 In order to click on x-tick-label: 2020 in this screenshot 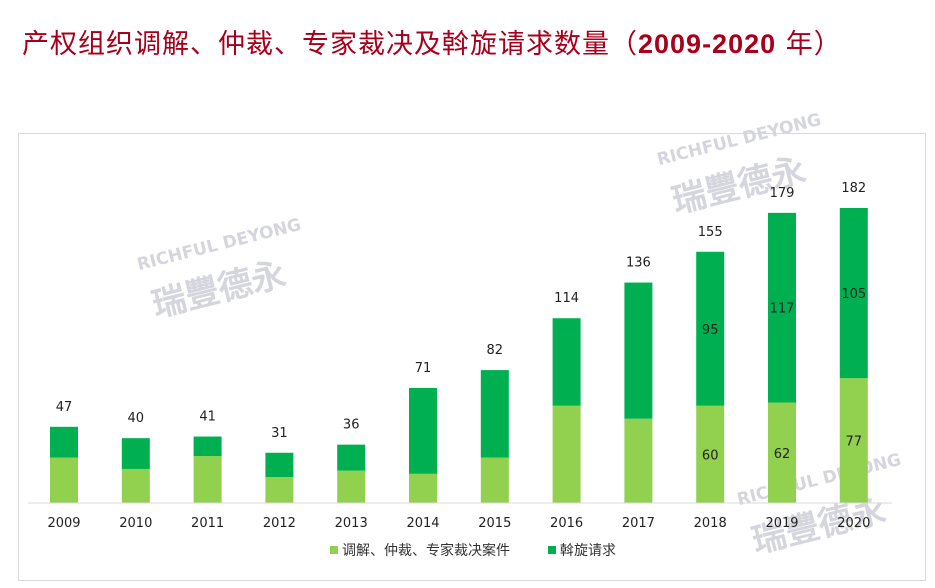, I will do `click(853, 523)`.